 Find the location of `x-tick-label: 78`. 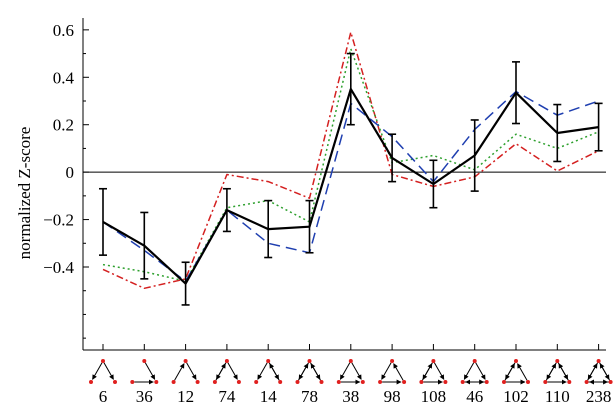

x-tick-label: 78 is located at coordinates (309, 396).